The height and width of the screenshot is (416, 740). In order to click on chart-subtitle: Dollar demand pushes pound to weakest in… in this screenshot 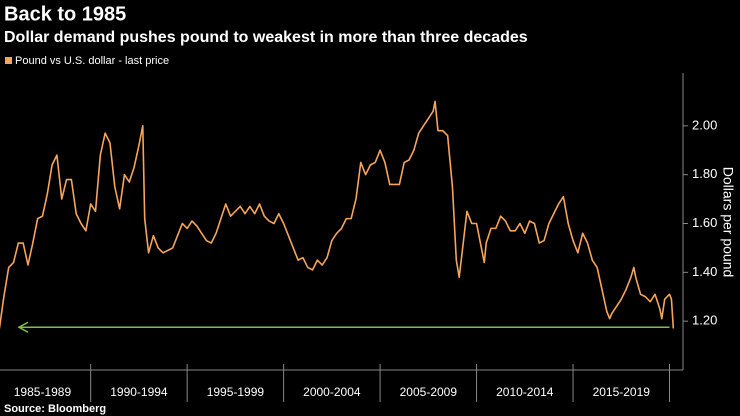, I will do `click(266, 37)`.